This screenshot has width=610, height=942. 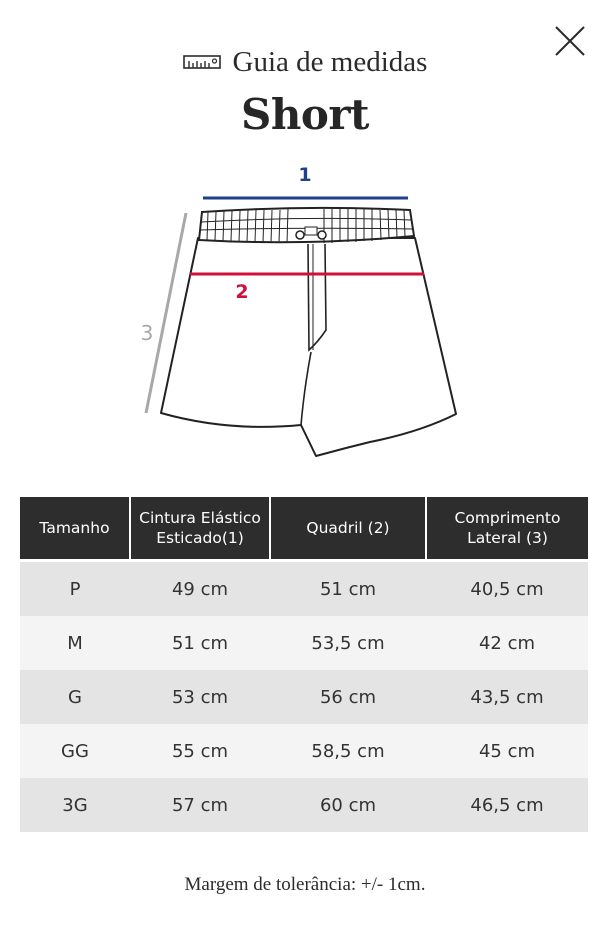 What do you see at coordinates (348, 805) in the screenshot?
I see `hip-cell: 60 cm` at bounding box center [348, 805].